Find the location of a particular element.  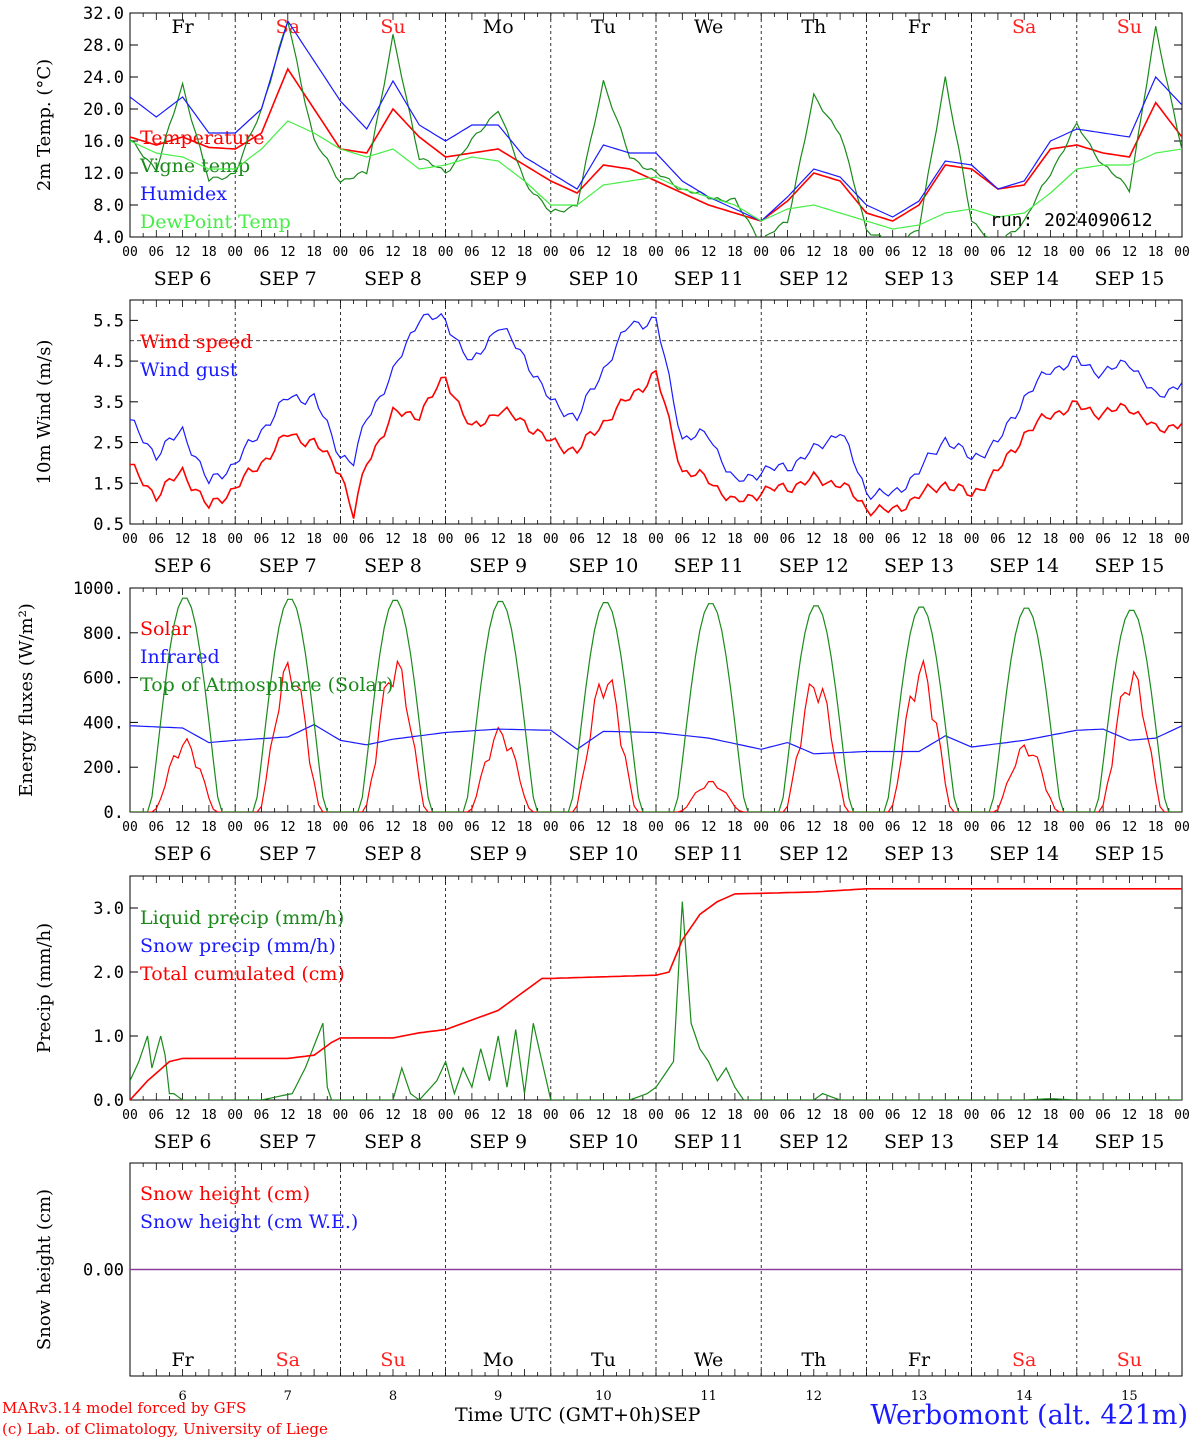

y-tick-label: 20.0 is located at coordinates (103, 110).